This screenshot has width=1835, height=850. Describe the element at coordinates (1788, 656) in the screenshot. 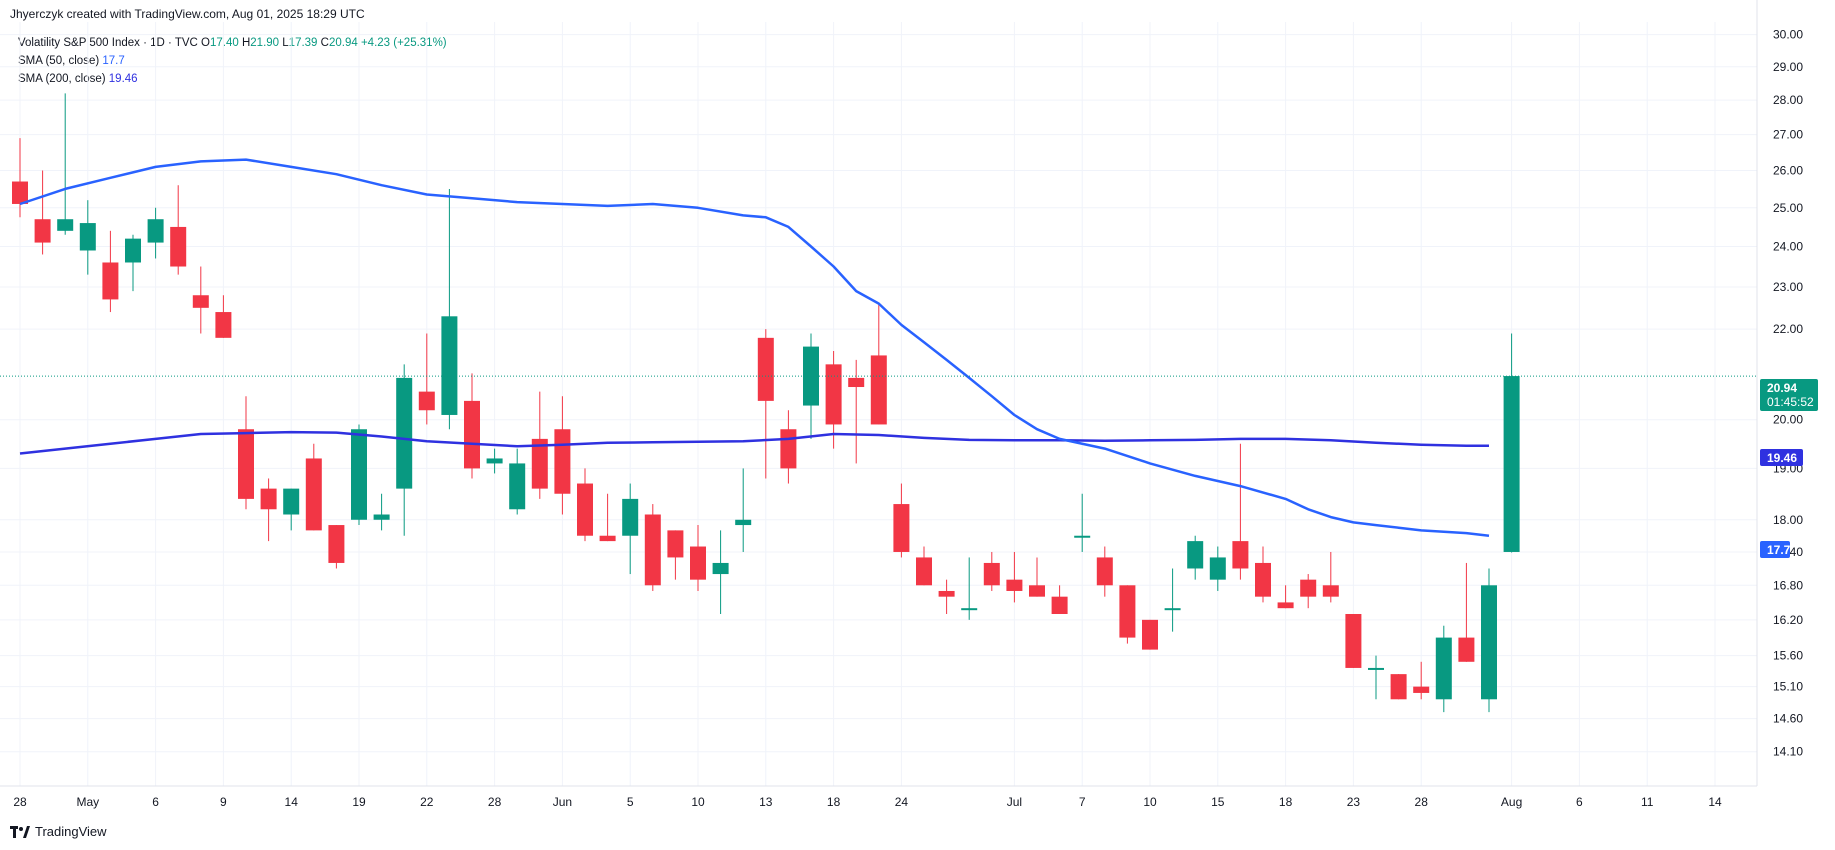

I see `y-tick-label: 15.60` at that location.